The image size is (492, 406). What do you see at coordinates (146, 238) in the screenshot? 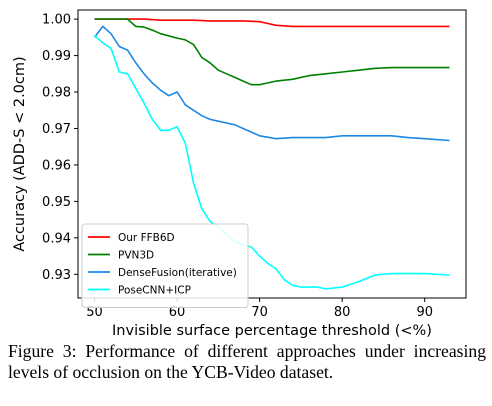
I see `legend-label: Our FFB6D` at bounding box center [146, 238].